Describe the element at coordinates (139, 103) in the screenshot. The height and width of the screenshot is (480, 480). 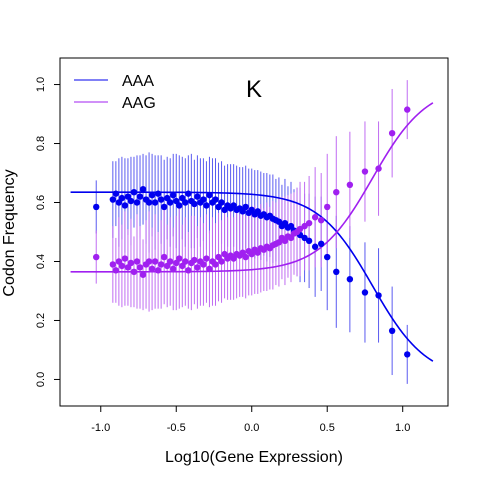
I see `aag-legend-label: AAG` at that location.